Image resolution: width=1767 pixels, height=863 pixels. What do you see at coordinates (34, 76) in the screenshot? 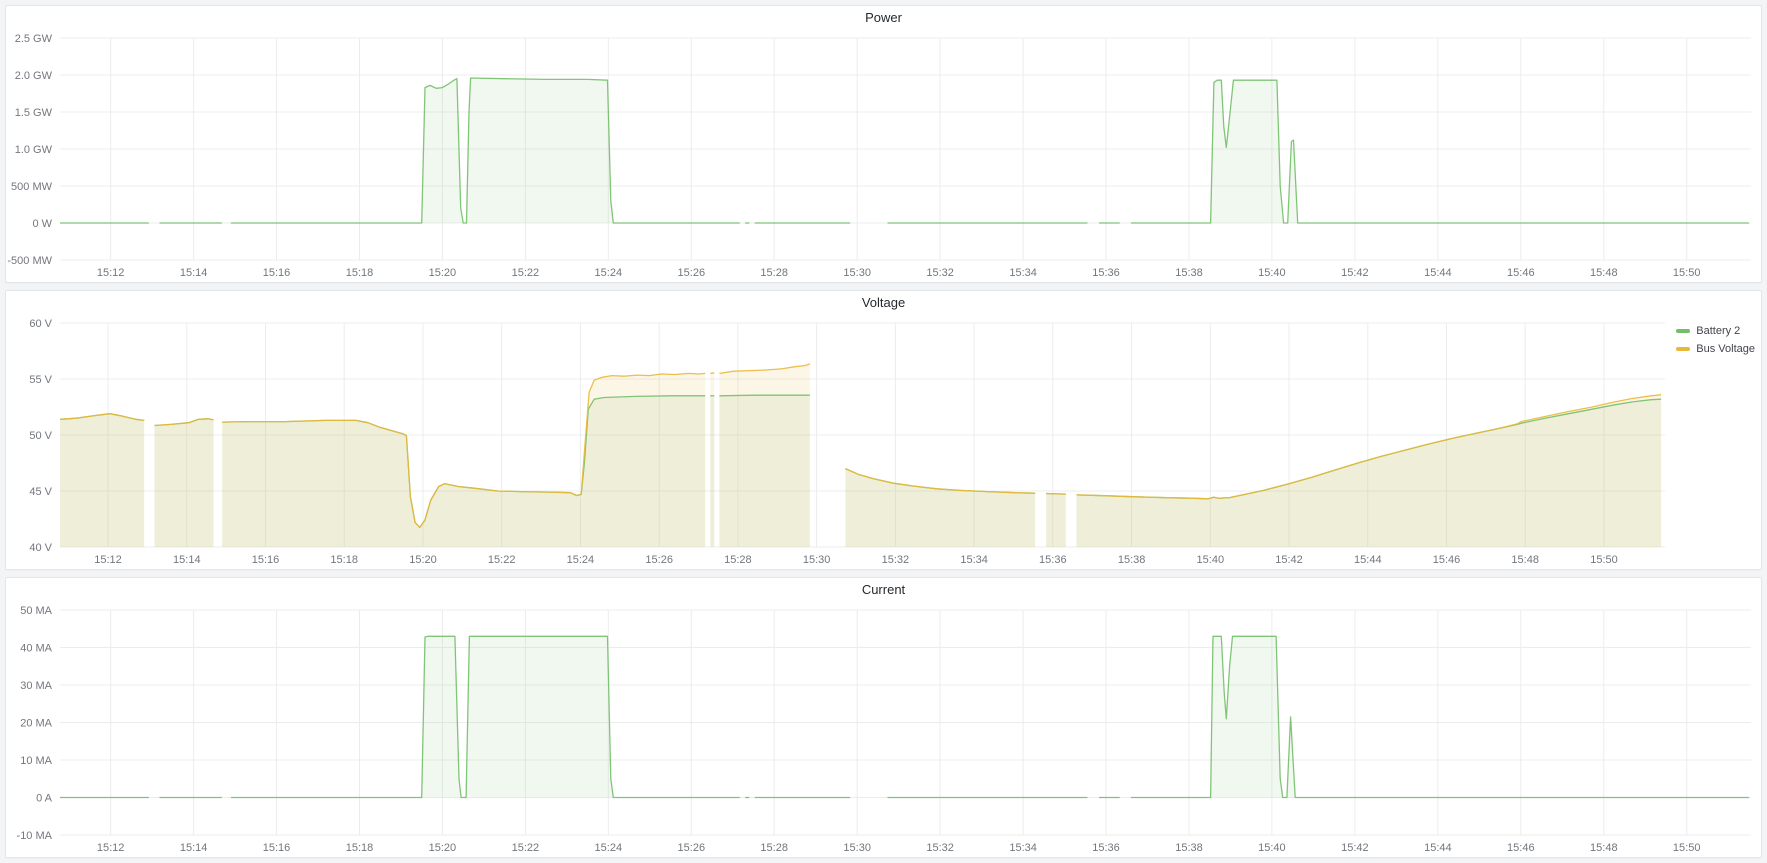
I see `svg-text: 2.0 GW` at bounding box center [34, 76].